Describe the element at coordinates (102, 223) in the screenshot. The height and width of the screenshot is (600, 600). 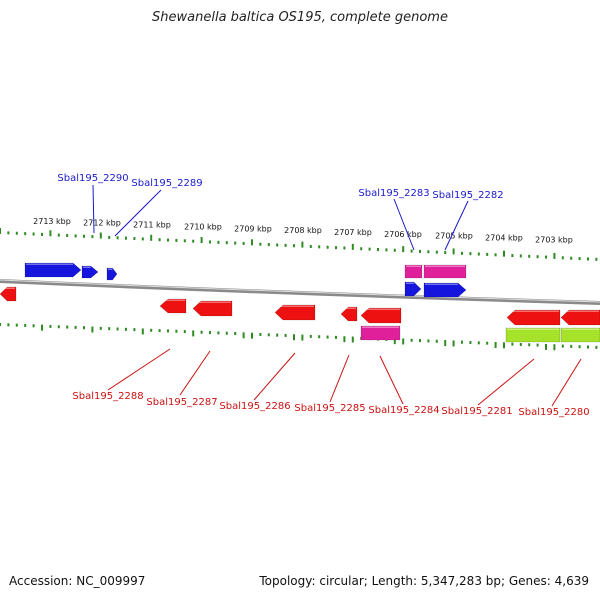
I see `kbp-label: 2712 kbp` at that location.